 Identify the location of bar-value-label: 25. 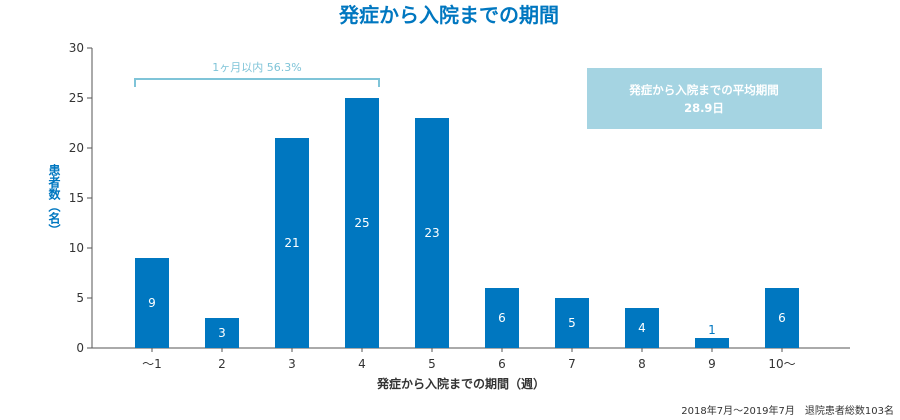
(361, 223).